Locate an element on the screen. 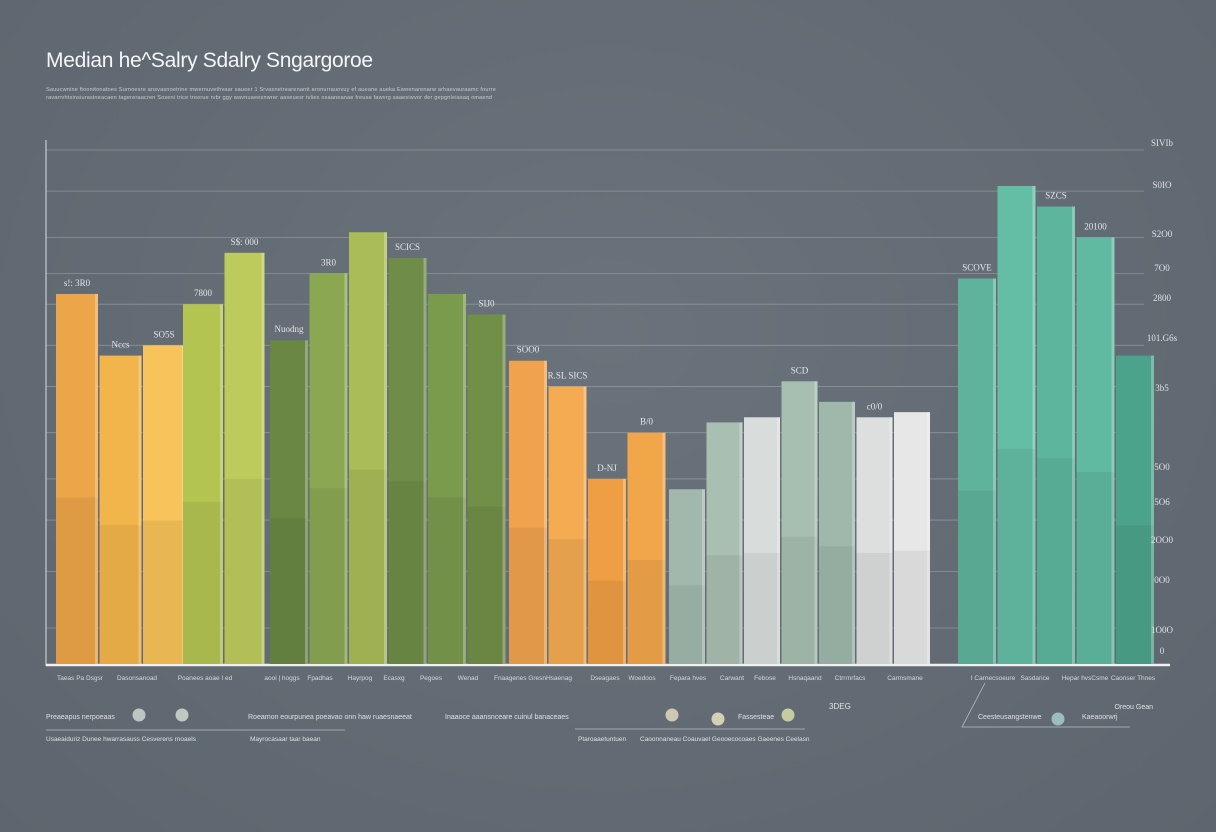 The image size is (1216, 832). x-category-label: Hsaenag is located at coordinates (559, 678).